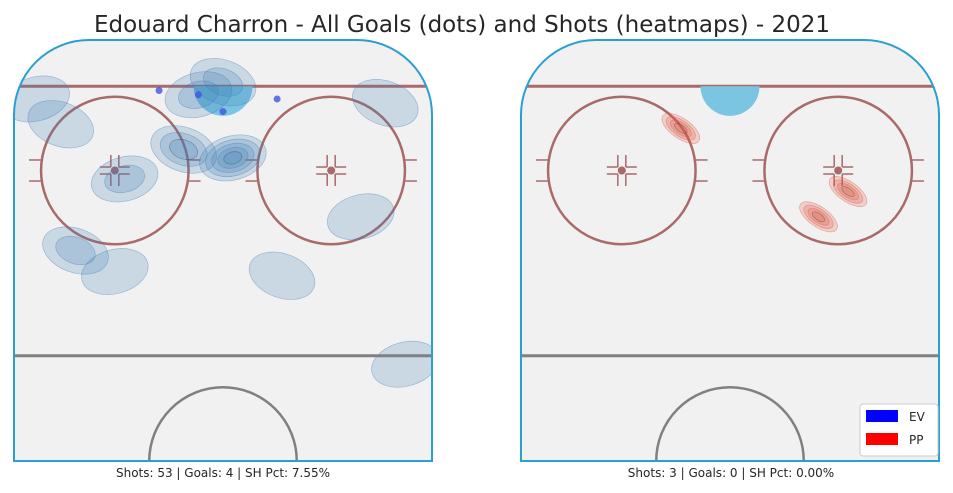 The image size is (953, 493). I want to click on panel-pp-caption: Shots: 3 | Goals: 0 | SH Pct: 0.00%, so click(731, 473).